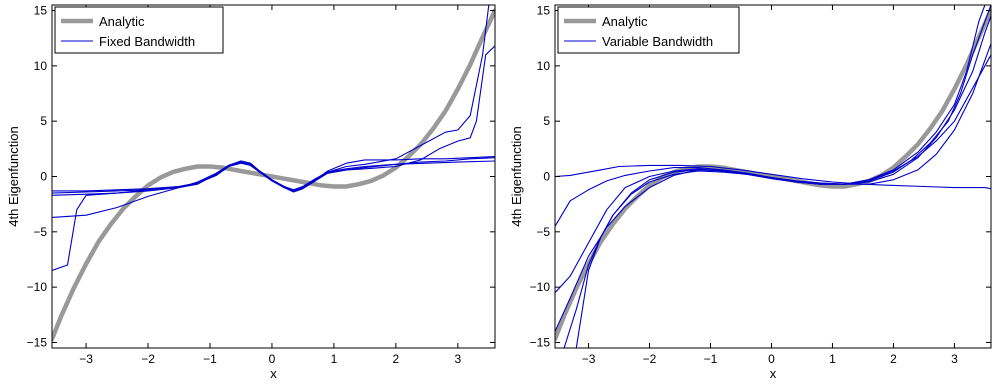  What do you see at coordinates (657, 41) in the screenshot?
I see `legend-label: Variable Bandwidth` at bounding box center [657, 41].